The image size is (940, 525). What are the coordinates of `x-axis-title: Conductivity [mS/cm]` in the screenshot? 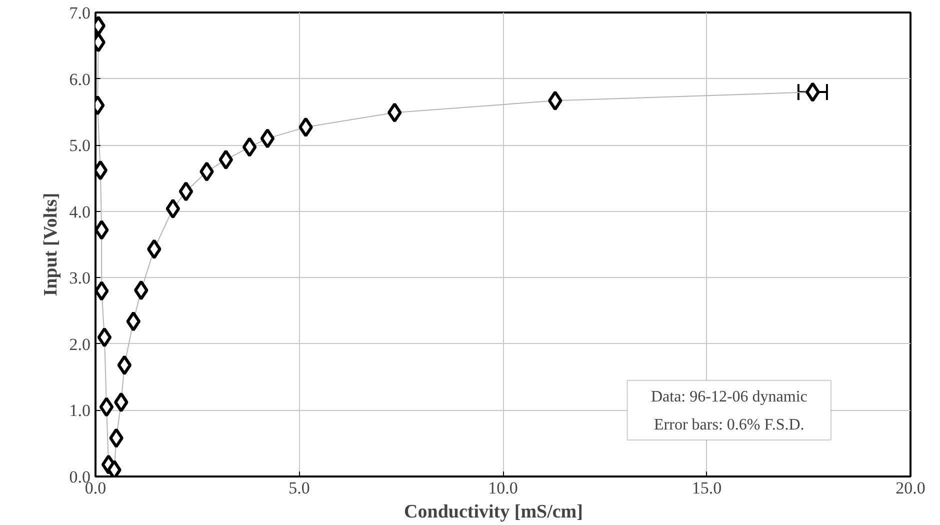 It's located at (493, 512).